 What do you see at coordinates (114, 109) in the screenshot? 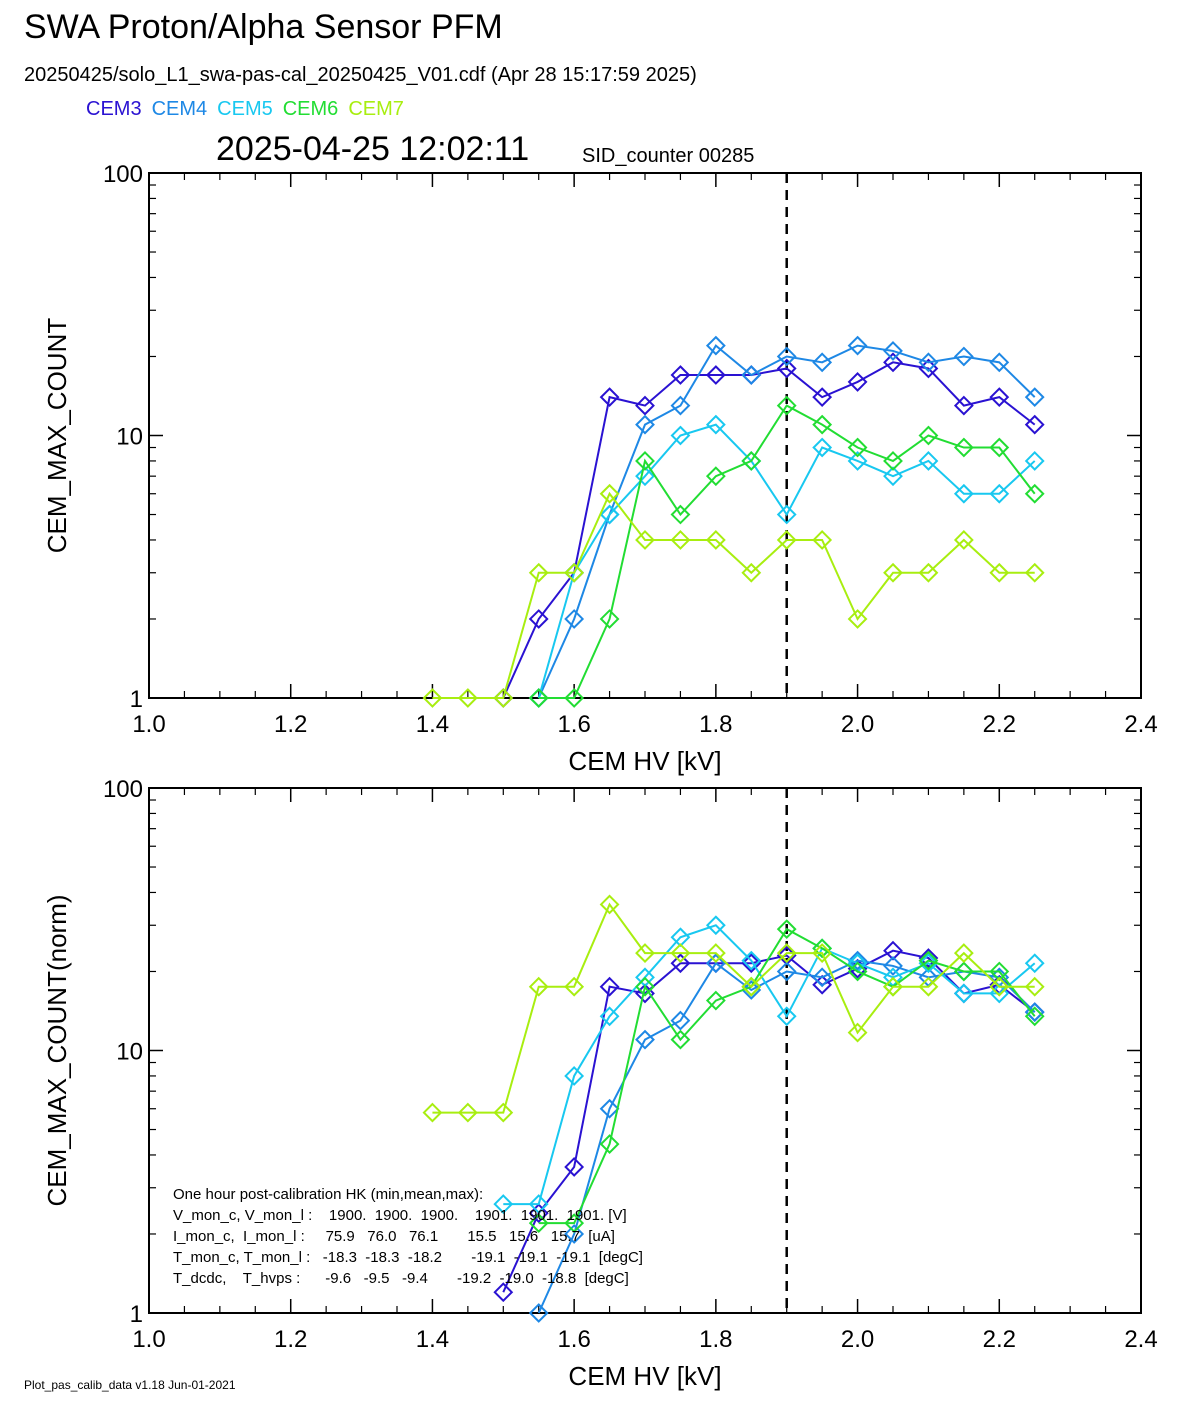
I see `legend-cem3: CEM3` at bounding box center [114, 109].